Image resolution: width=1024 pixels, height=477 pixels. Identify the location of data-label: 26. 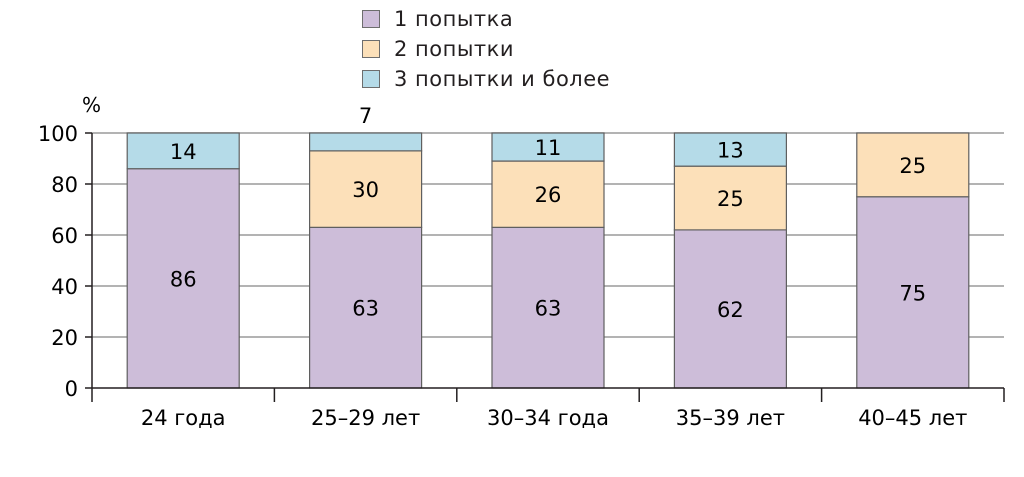
(548, 195).